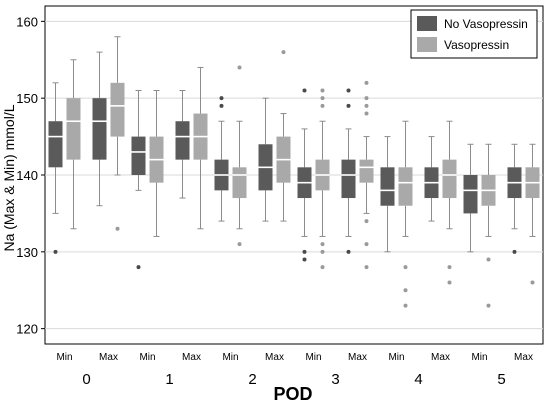 The image size is (550, 406). What do you see at coordinates (27, 175) in the screenshot?
I see `y-tick-label: 140` at bounding box center [27, 175].